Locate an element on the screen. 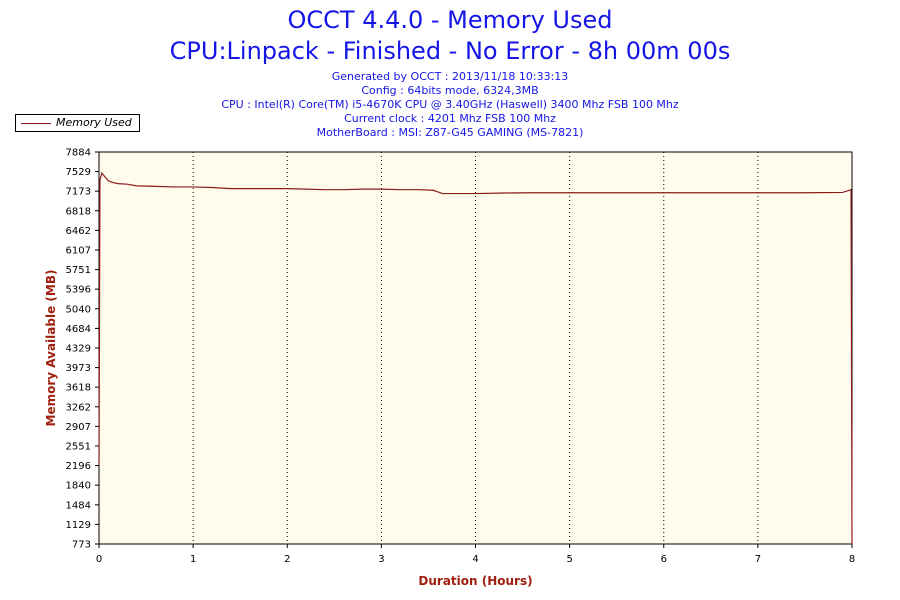 The width and height of the screenshot is (900, 600). x-tick-label: 2 is located at coordinates (287, 559).